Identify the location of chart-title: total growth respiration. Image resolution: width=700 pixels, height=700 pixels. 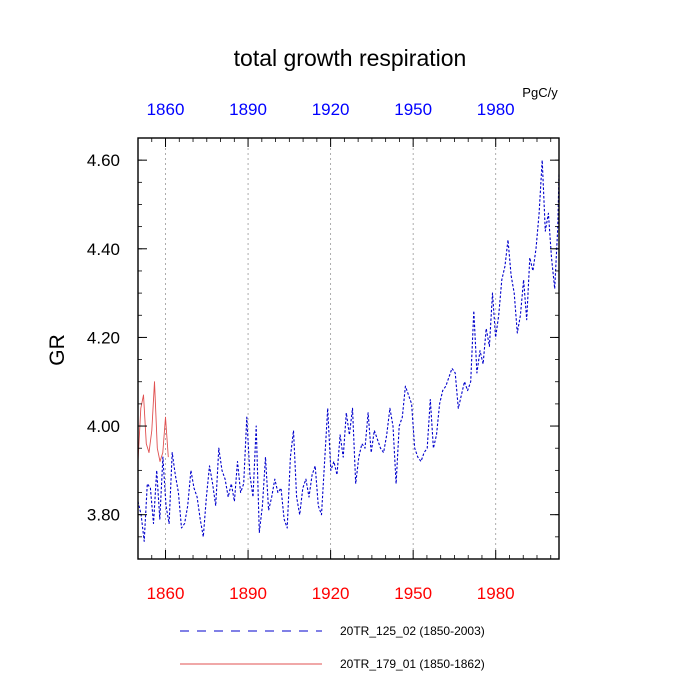
(350, 58).